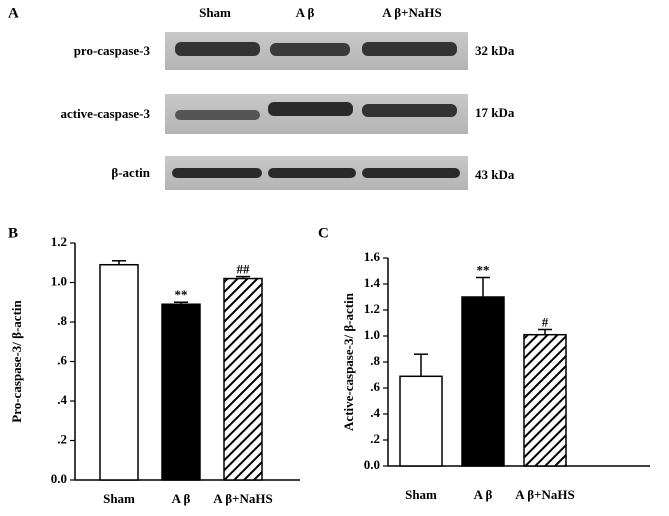  I want to click on annotation: #, so click(545, 321).